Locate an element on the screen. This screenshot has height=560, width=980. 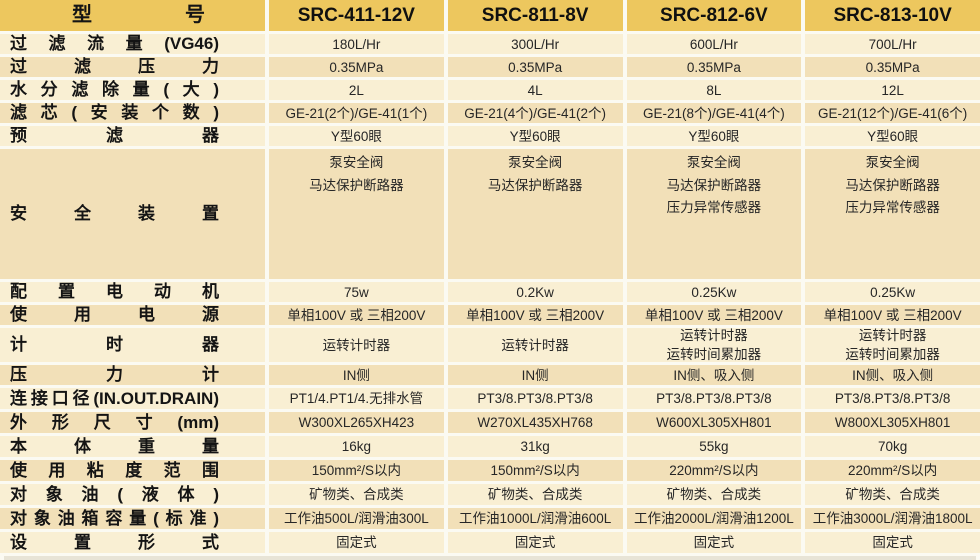
spec-value: 0.25Kw is located at coordinates (714, 292).